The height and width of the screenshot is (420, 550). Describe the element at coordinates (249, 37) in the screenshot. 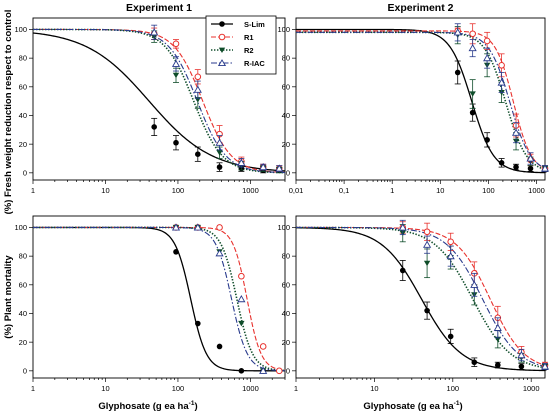

I see `legend-label-r1: R1` at that location.